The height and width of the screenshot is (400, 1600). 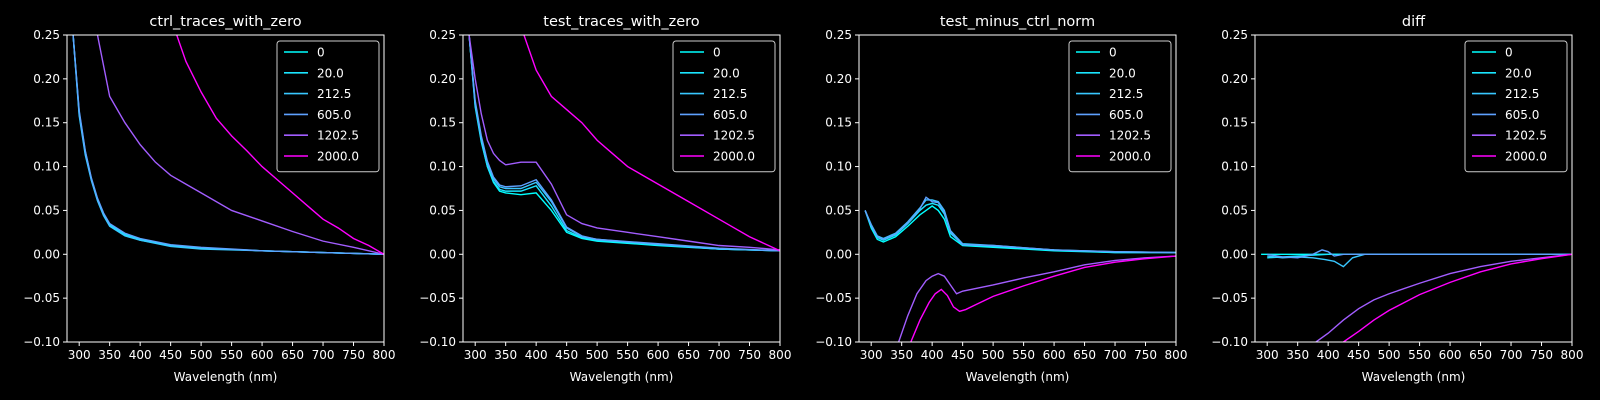 I want to click on legend-label: 605.0, so click(x=1522, y=115).